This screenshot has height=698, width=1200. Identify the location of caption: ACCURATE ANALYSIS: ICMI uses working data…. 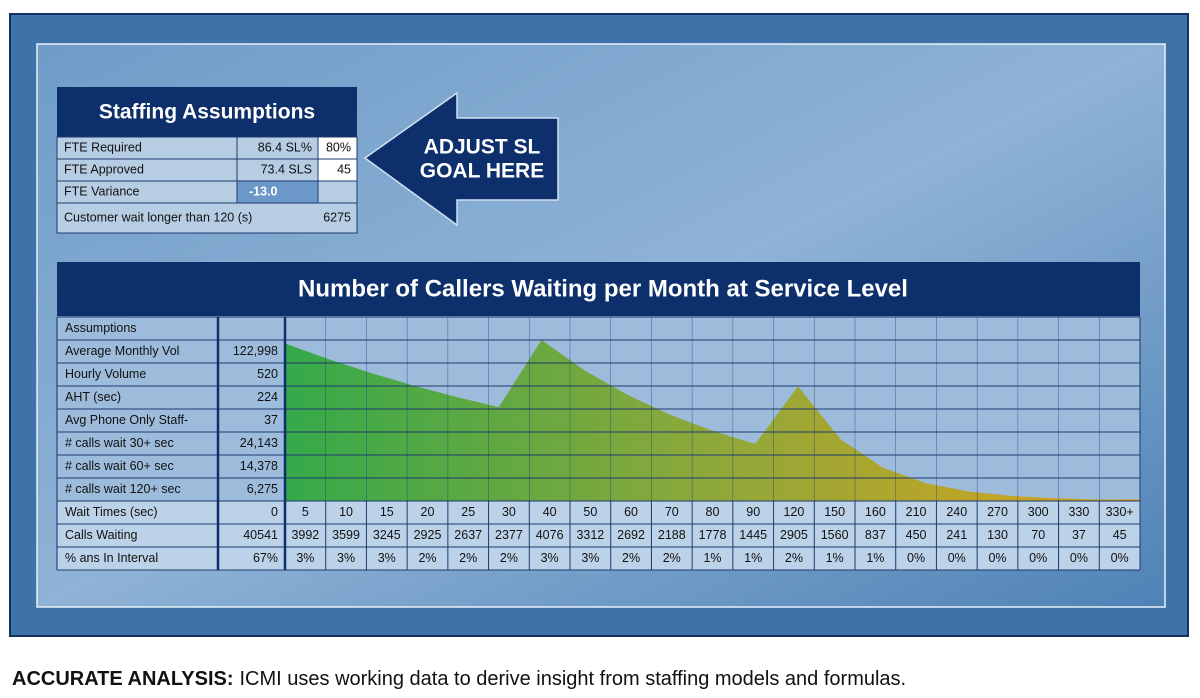
(459, 679).